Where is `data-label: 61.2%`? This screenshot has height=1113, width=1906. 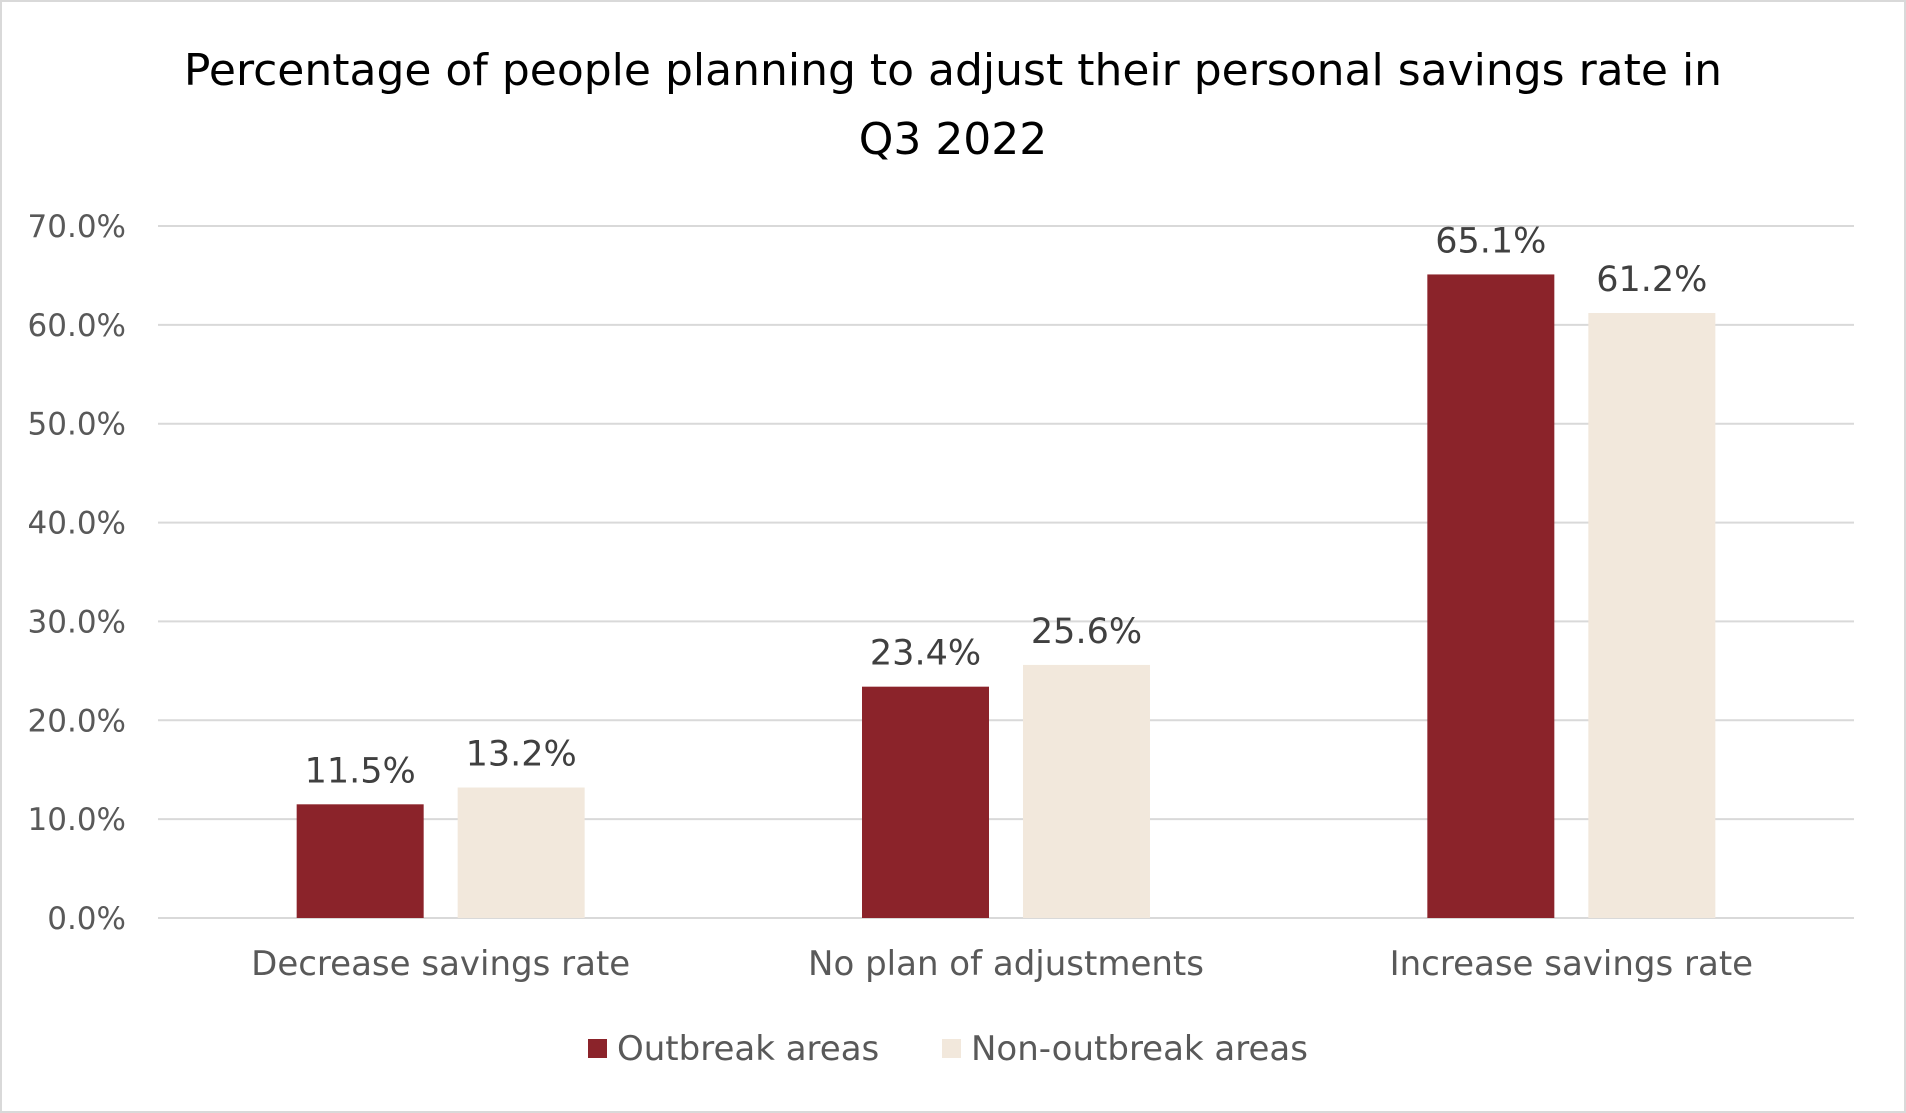
data-label: 61.2% is located at coordinates (1651, 280).